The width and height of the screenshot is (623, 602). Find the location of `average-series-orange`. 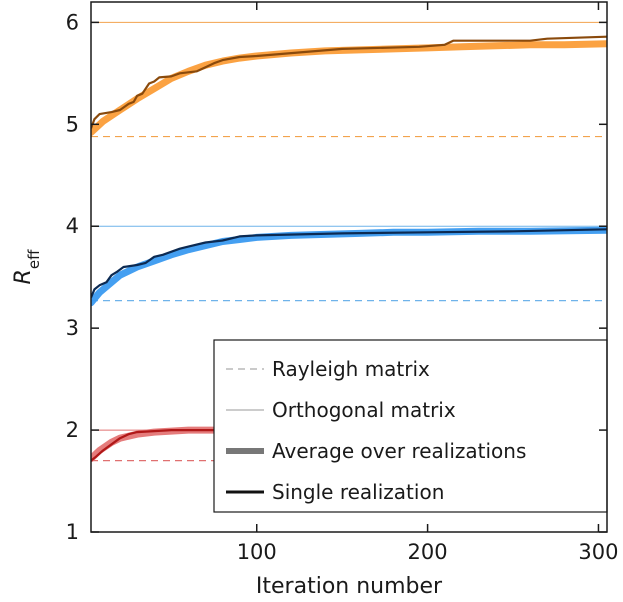

average-series-orange is located at coordinates (349, 88).